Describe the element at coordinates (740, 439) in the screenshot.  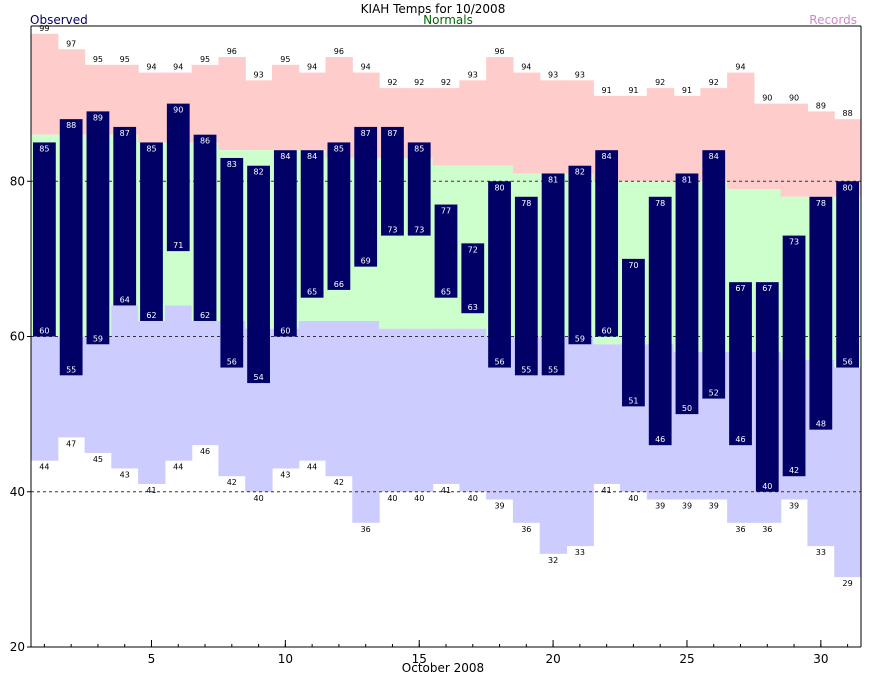
I see `observed-low-label: 46` at that location.